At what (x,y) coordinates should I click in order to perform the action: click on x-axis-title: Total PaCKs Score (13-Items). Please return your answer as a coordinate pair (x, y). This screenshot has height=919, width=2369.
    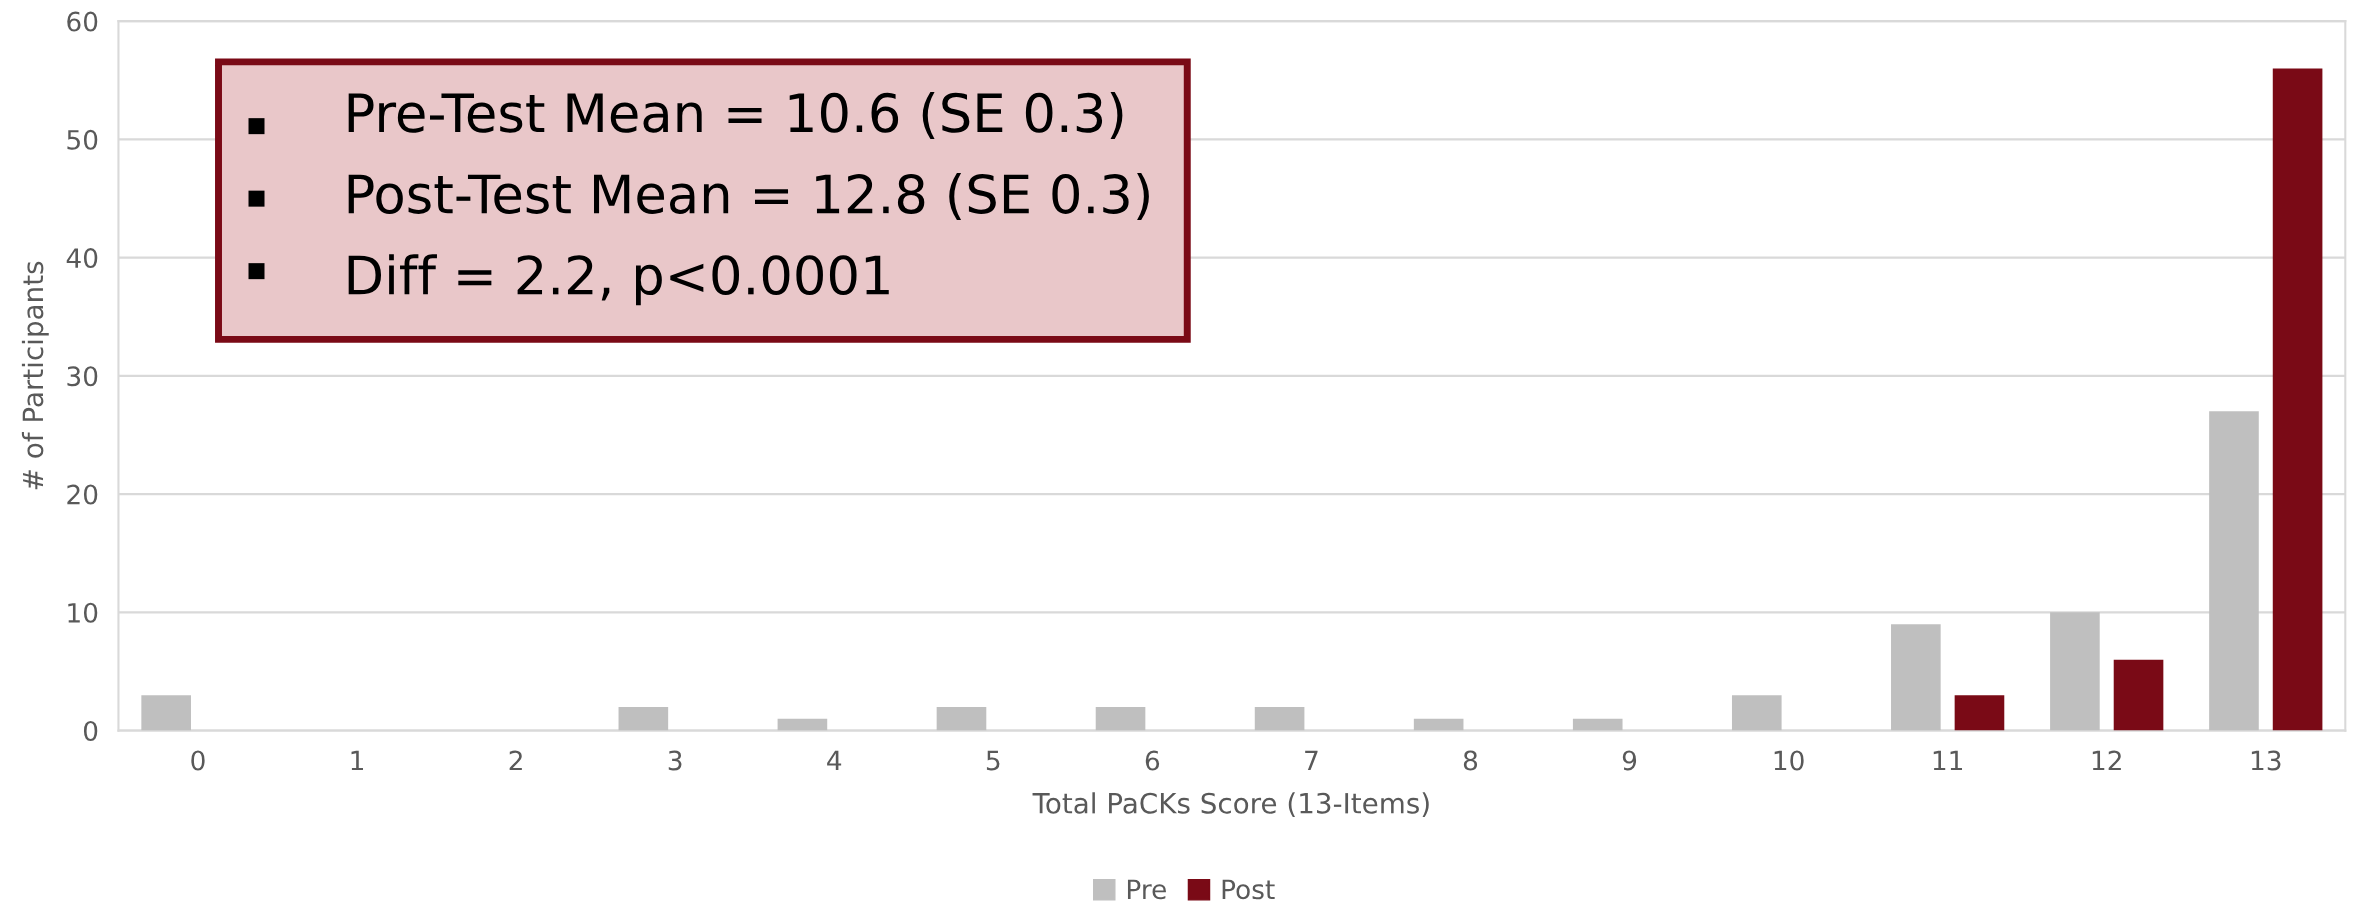
    Looking at the image, I should click on (1230, 805).